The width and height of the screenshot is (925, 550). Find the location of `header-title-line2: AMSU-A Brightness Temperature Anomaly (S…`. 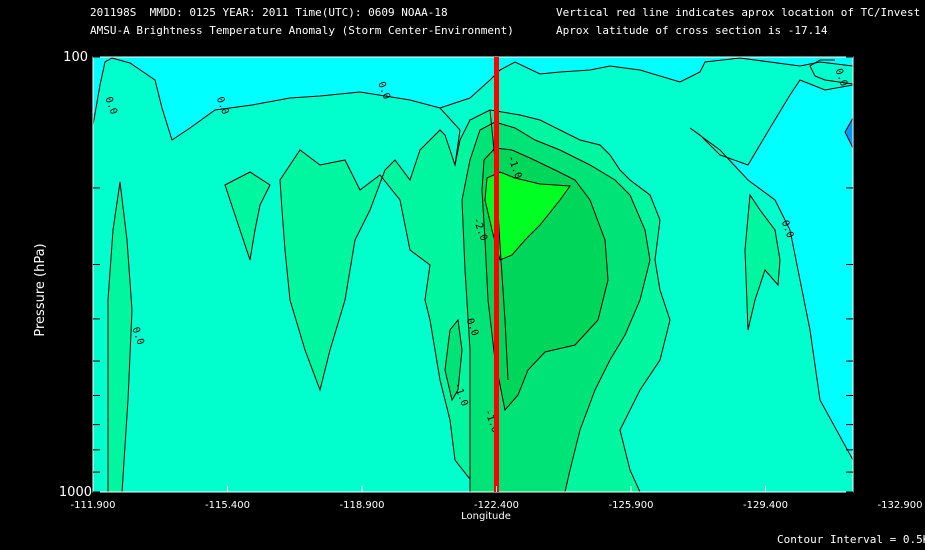

header-title-line2: AMSU-A Brightness Temperature Anomaly (S… is located at coordinates (302, 30).